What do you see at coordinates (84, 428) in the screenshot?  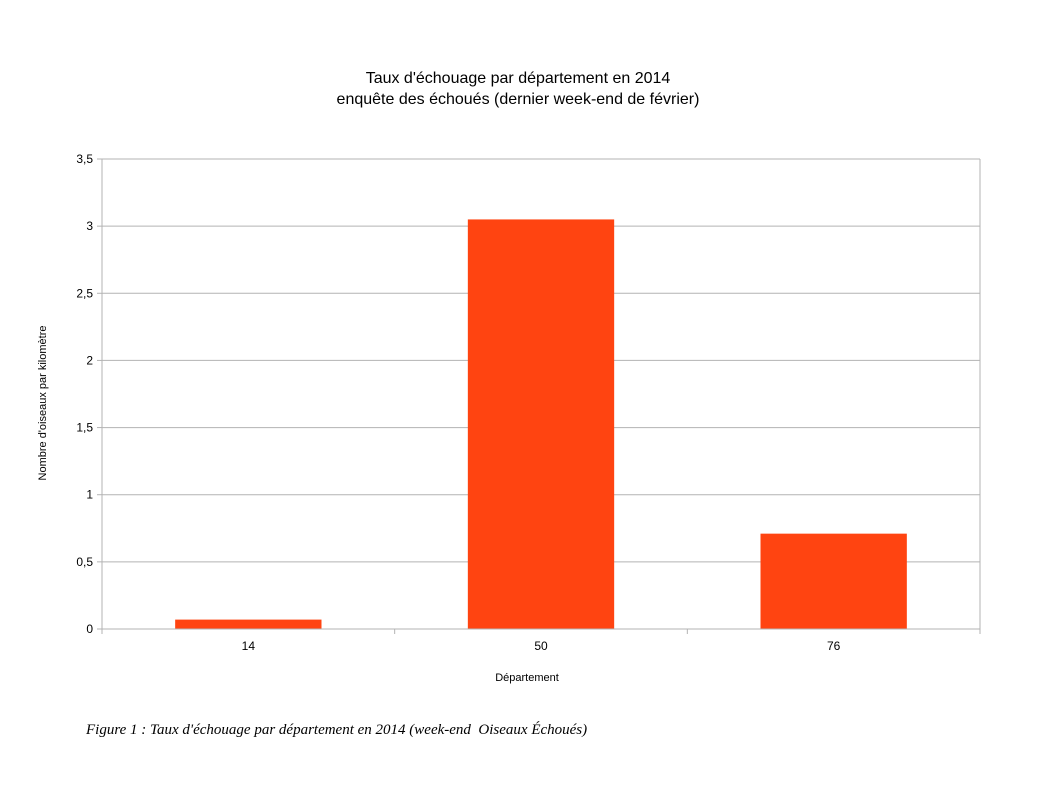 I see `y-tick-label: 1,5` at bounding box center [84, 428].